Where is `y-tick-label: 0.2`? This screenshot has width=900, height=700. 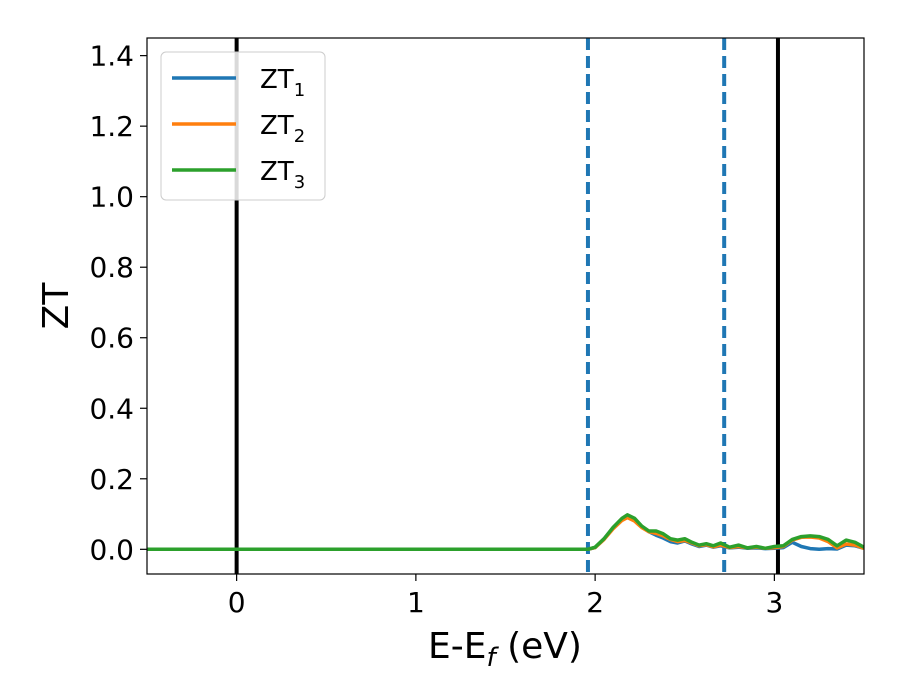
y-tick-label: 0.2 is located at coordinates (111, 479).